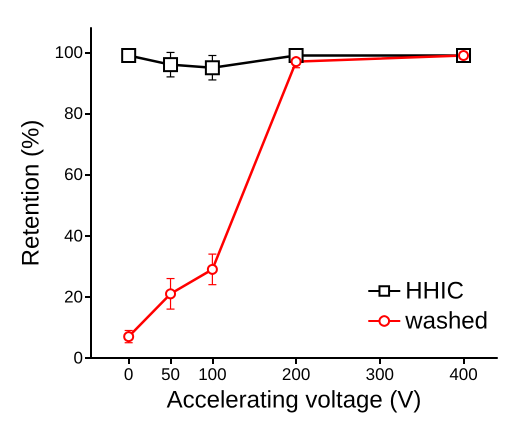 This screenshot has width=511, height=426. Describe the element at coordinates (212, 374) in the screenshot. I see `x-tick-label: 100` at that location.